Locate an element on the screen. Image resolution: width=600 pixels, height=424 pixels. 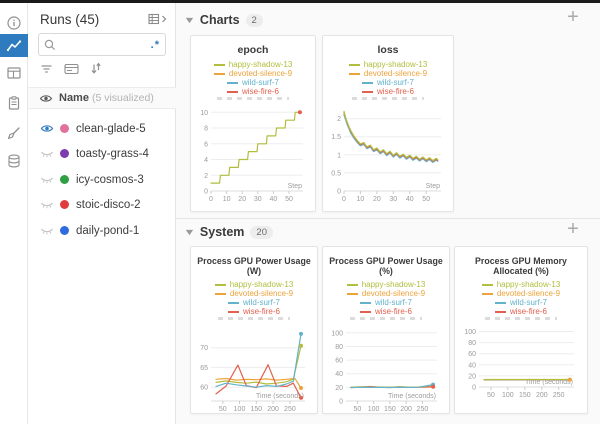
filter-icon is located at coordinates (46, 69).